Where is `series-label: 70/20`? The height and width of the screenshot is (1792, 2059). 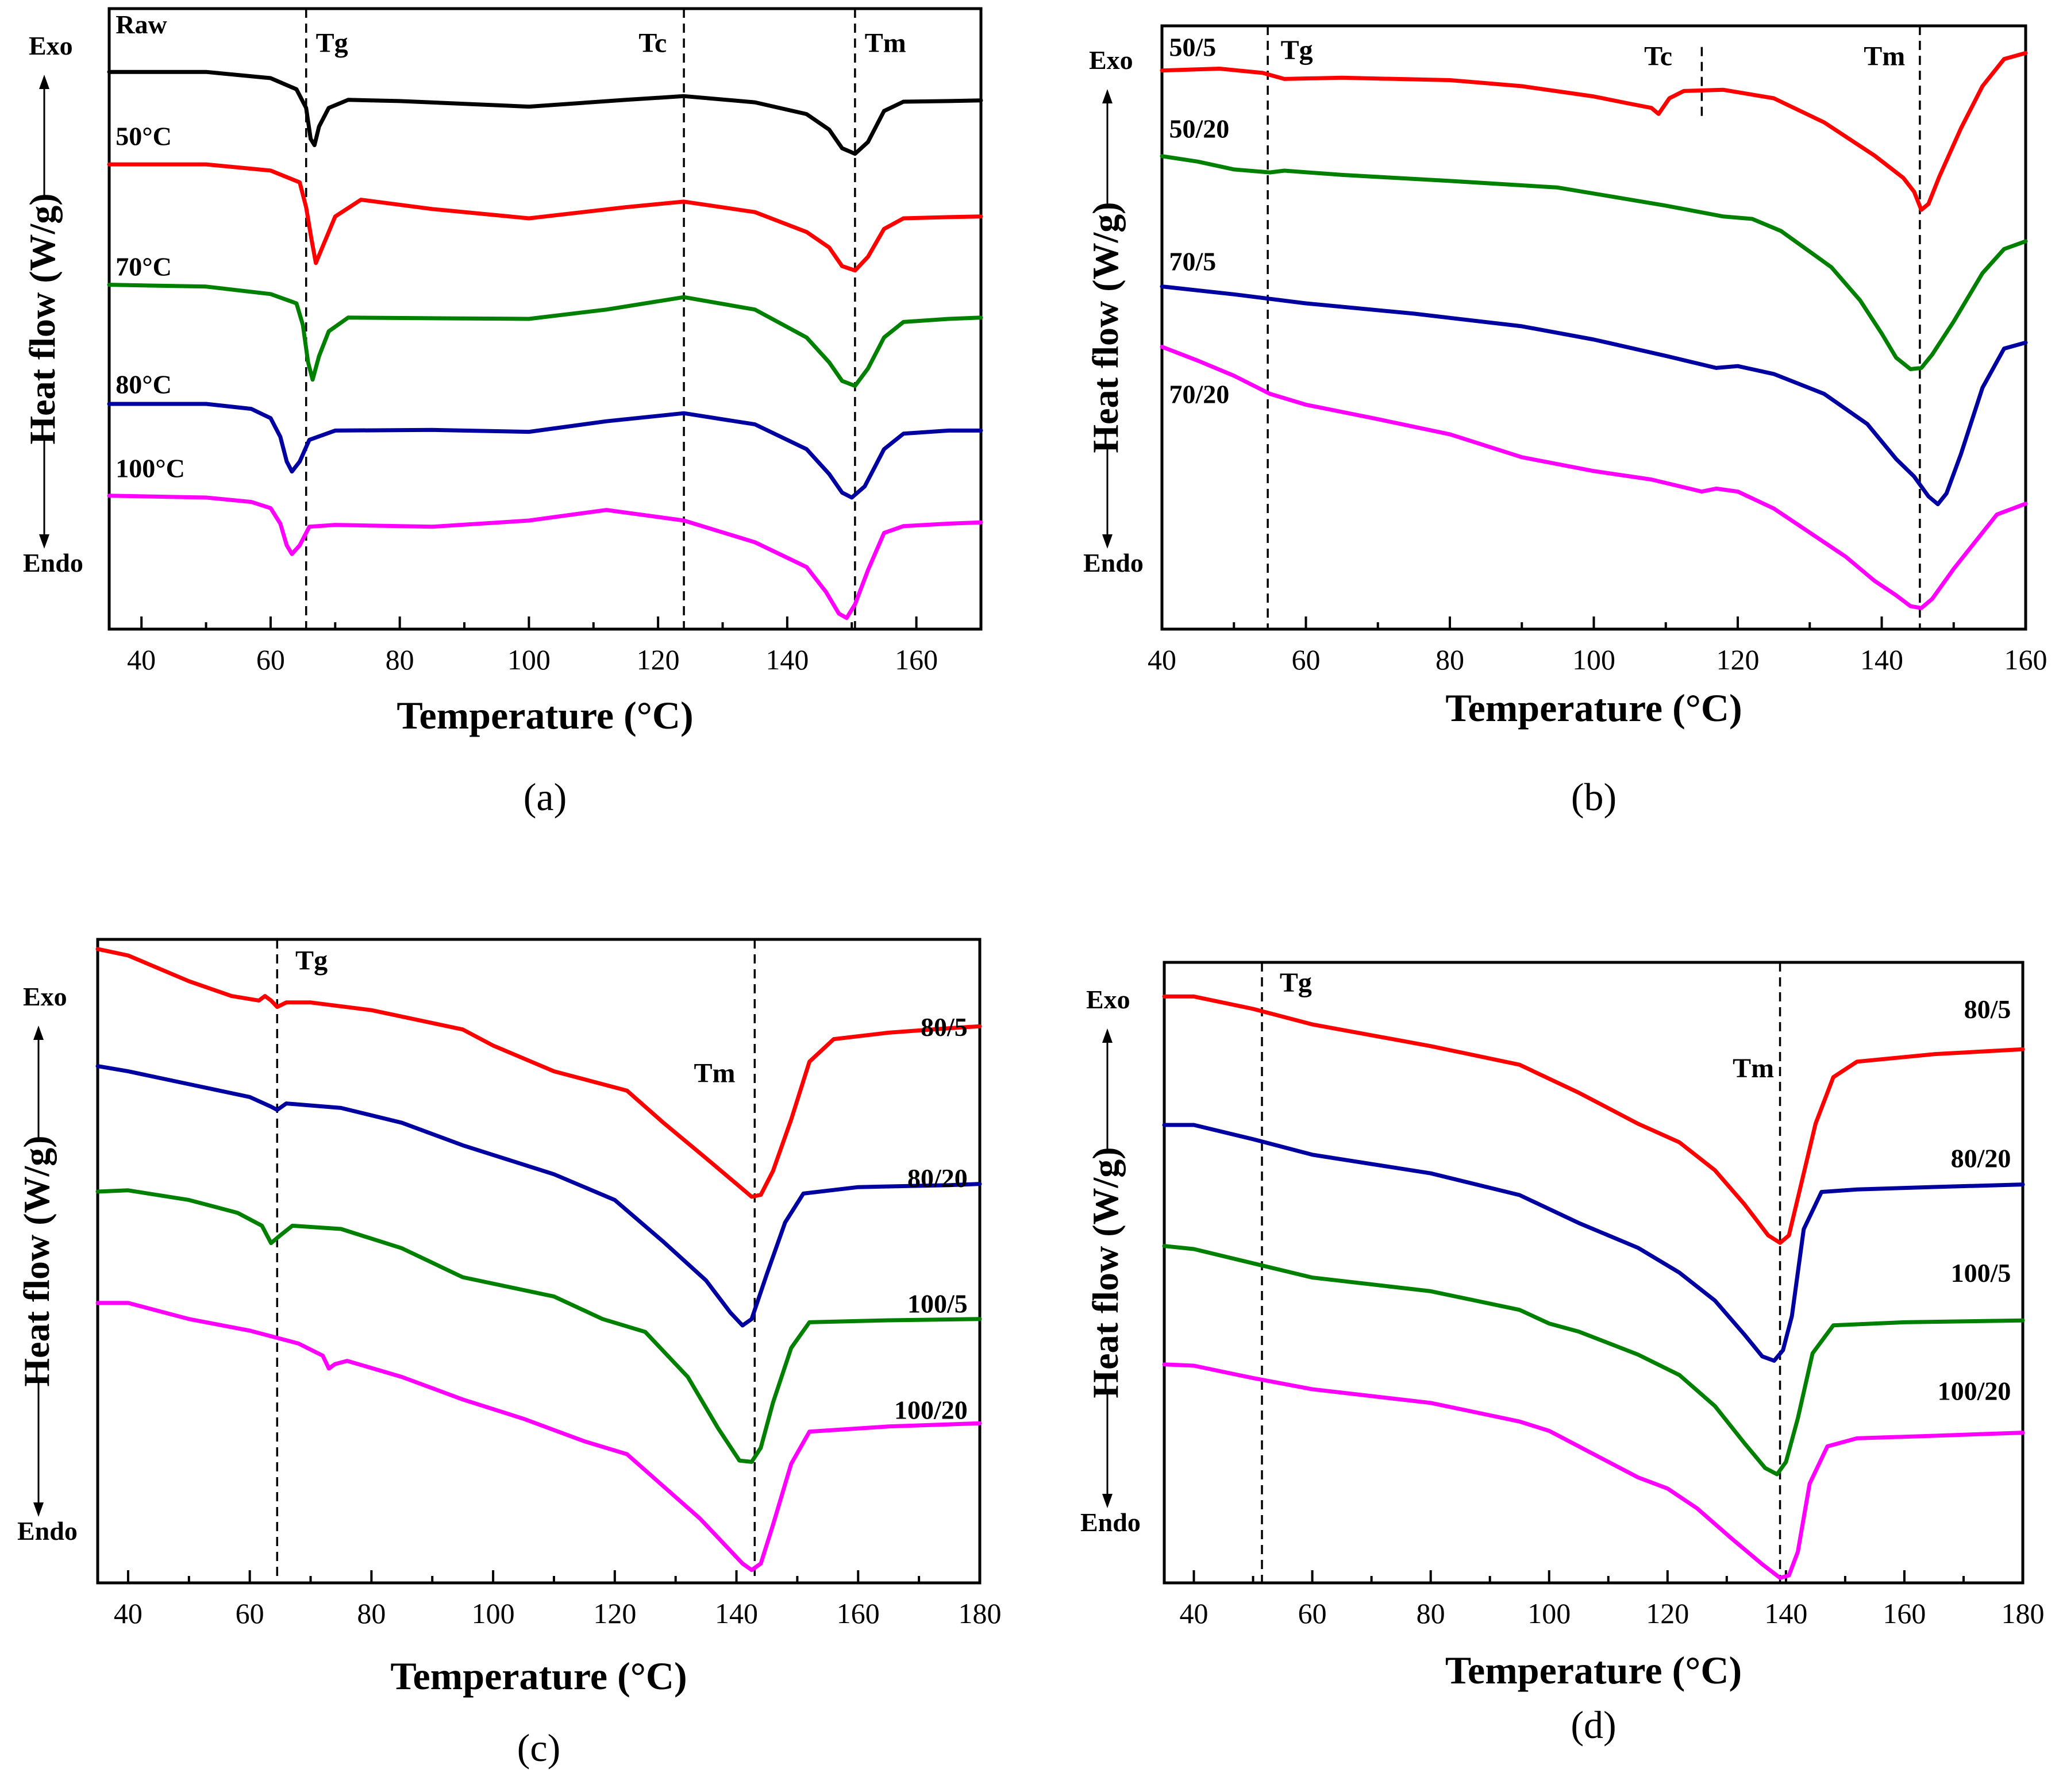
series-label: 70/20 is located at coordinates (1199, 394).